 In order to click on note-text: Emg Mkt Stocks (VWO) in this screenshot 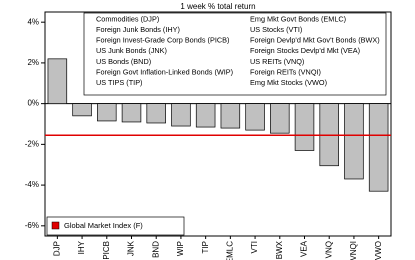, I will do `click(288, 82)`.